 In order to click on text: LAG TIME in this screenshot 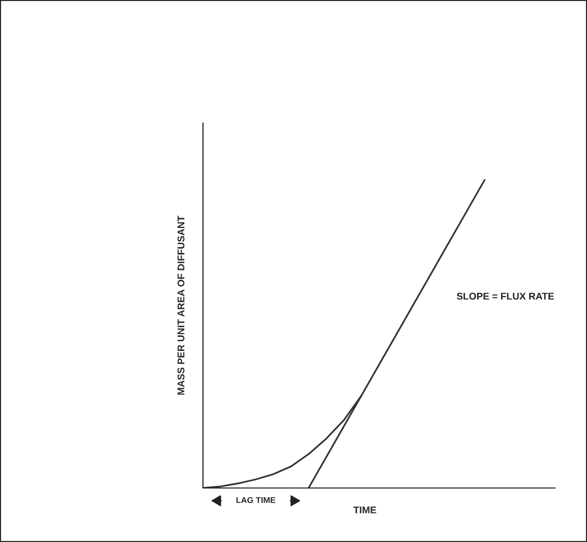, I will do `click(256, 500)`.